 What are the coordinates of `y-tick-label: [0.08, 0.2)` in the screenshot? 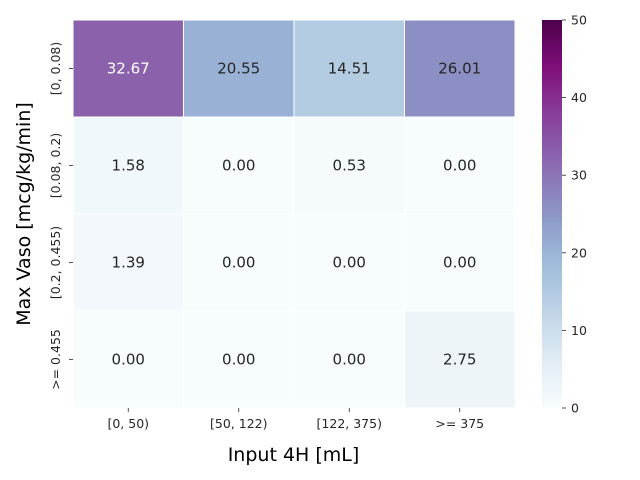 It's located at (55, 165).